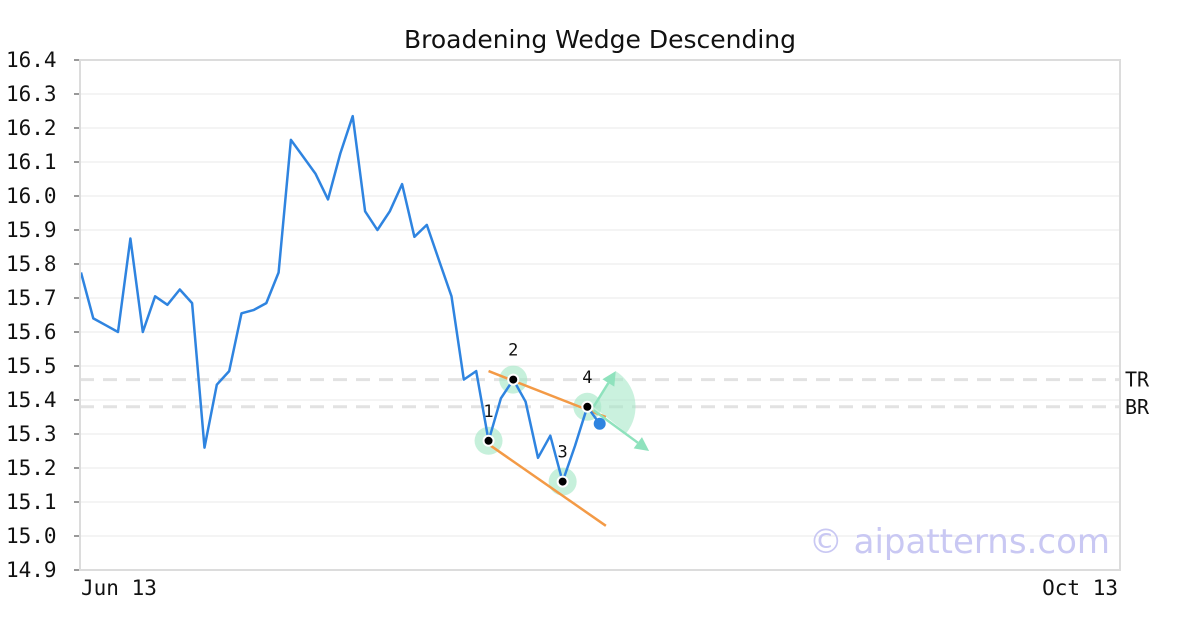 This screenshot has height=630, width=1200. I want to click on watermark: © aipatterns.com, so click(959, 542).